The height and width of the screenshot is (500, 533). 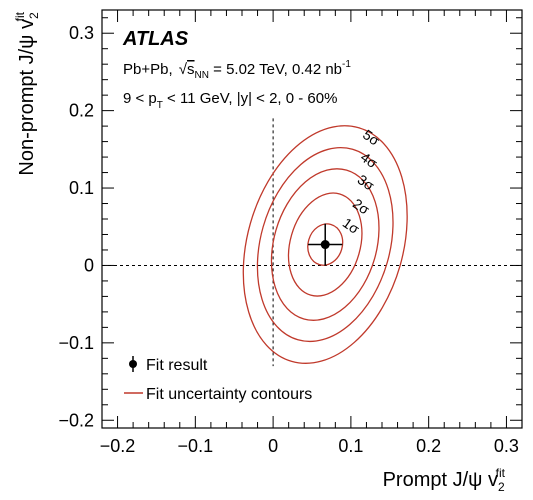 What do you see at coordinates (230, 100) in the screenshot?
I see `info-line-2: 9 < pT < 11 GeV, |y| < 2, 0 - 60%` at bounding box center [230, 100].